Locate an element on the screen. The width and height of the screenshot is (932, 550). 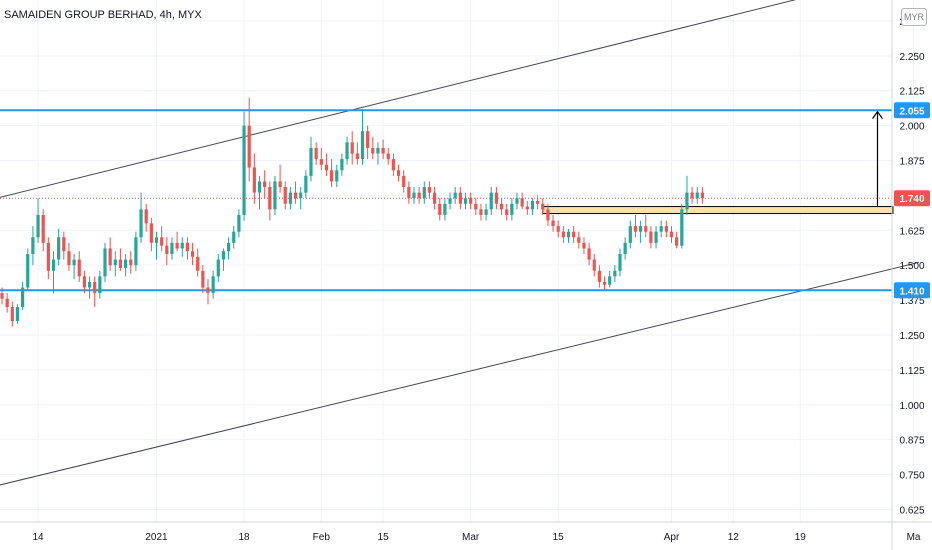
last-price-badge: 1.740 is located at coordinates (911, 199).